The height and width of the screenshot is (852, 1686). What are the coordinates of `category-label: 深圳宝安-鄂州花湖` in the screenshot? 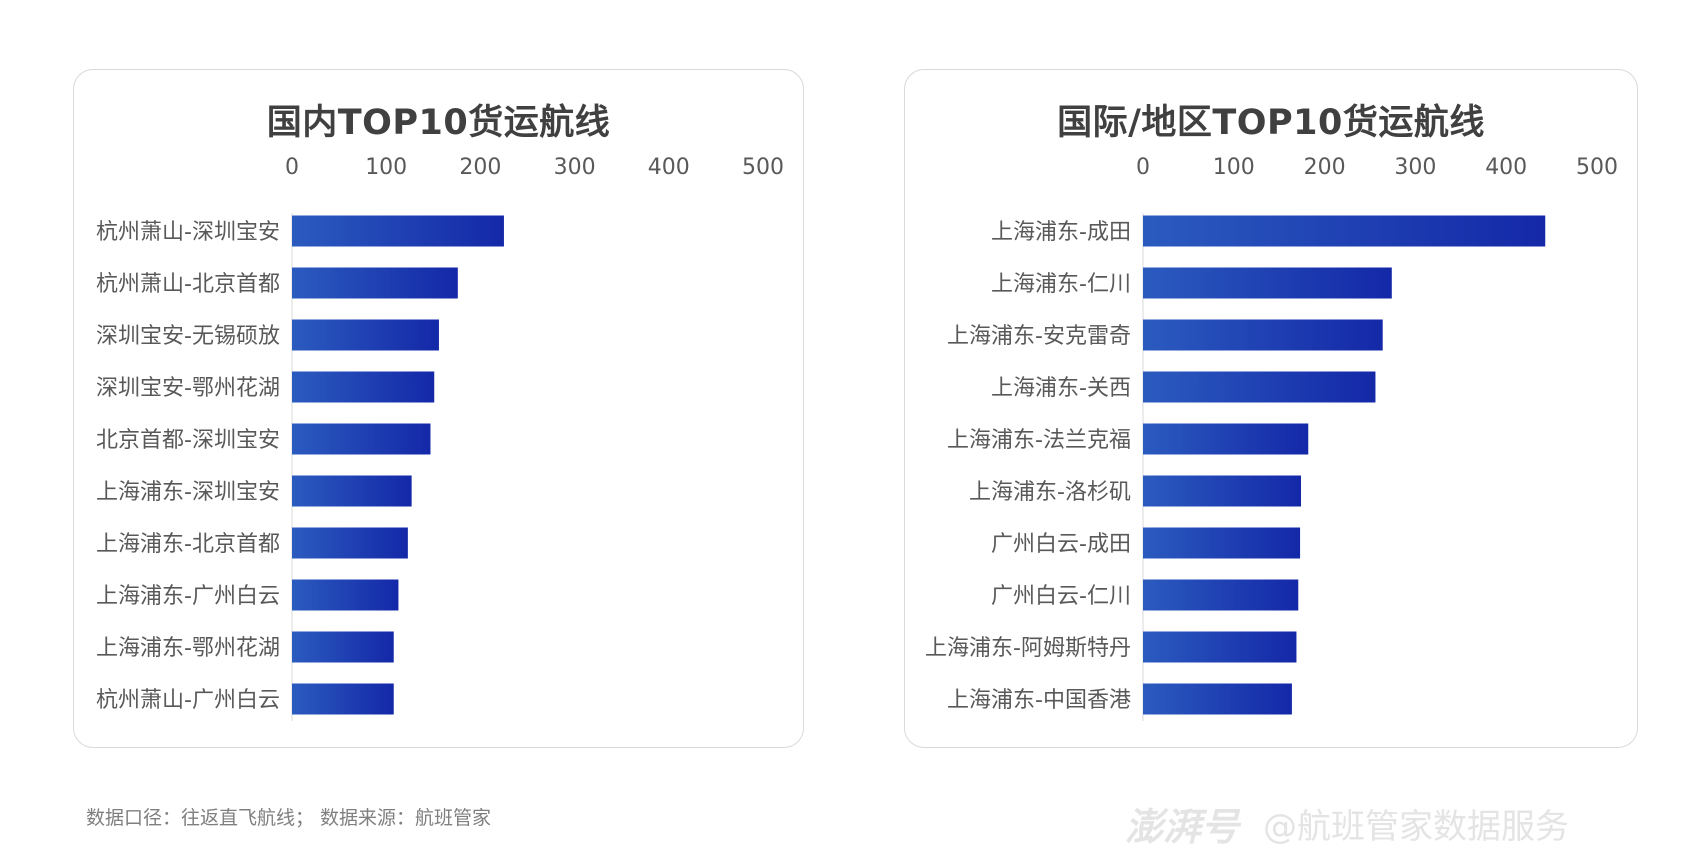 It's located at (188, 388).